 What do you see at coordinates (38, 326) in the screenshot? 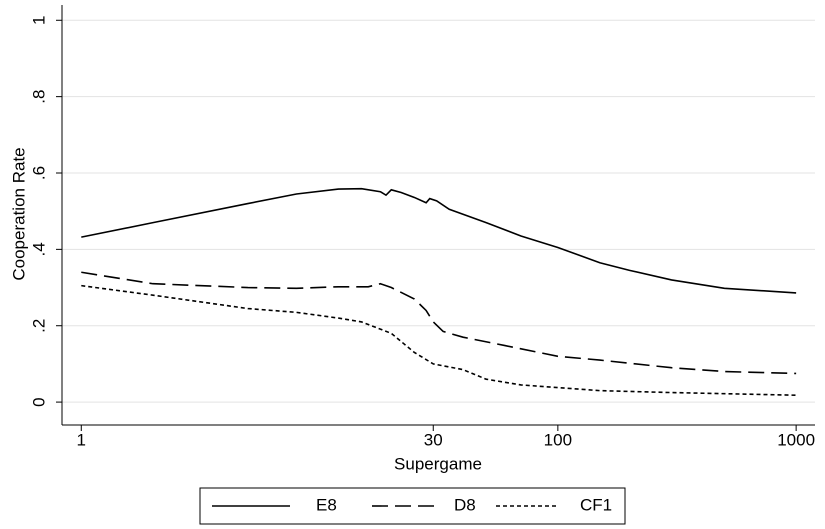
I see `y-tick-label: .2` at bounding box center [38, 326].